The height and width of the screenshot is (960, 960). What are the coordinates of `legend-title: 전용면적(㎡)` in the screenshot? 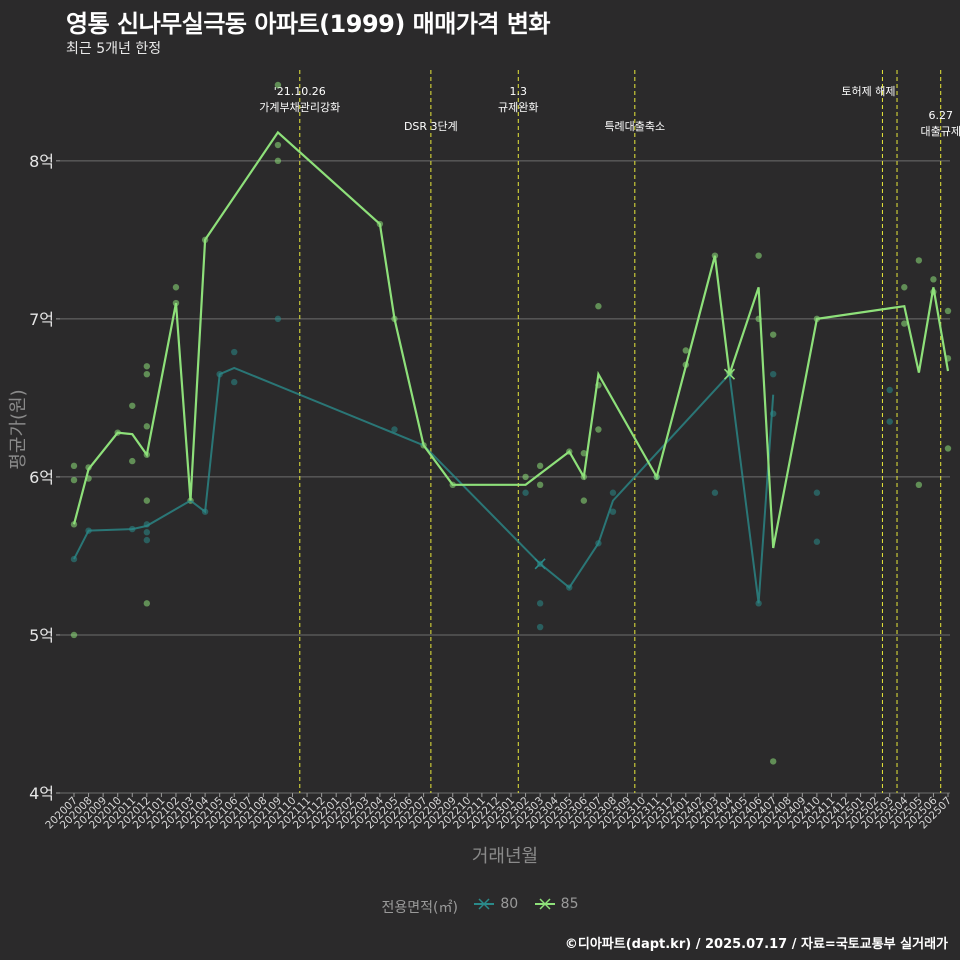 It's located at (419, 908).